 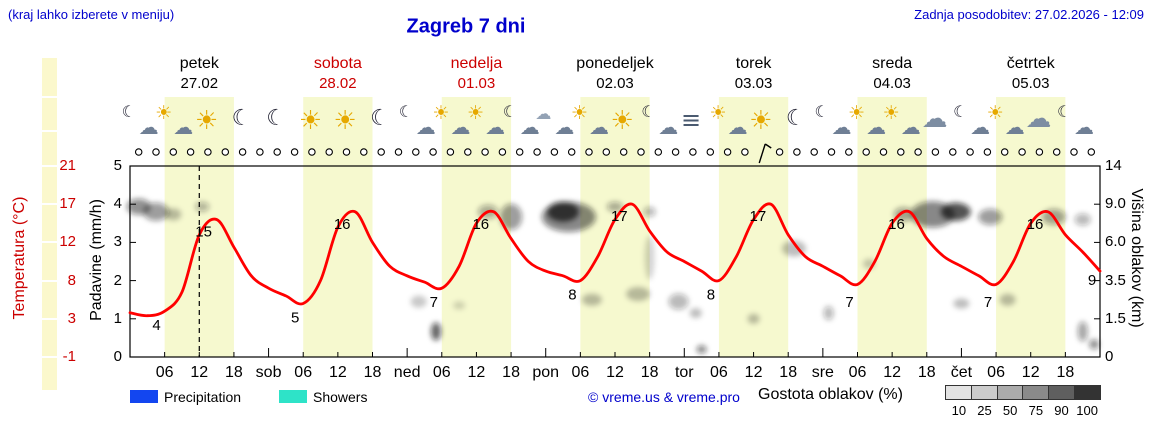 I want to click on cloud-density-tick: 25, so click(x=984, y=410).